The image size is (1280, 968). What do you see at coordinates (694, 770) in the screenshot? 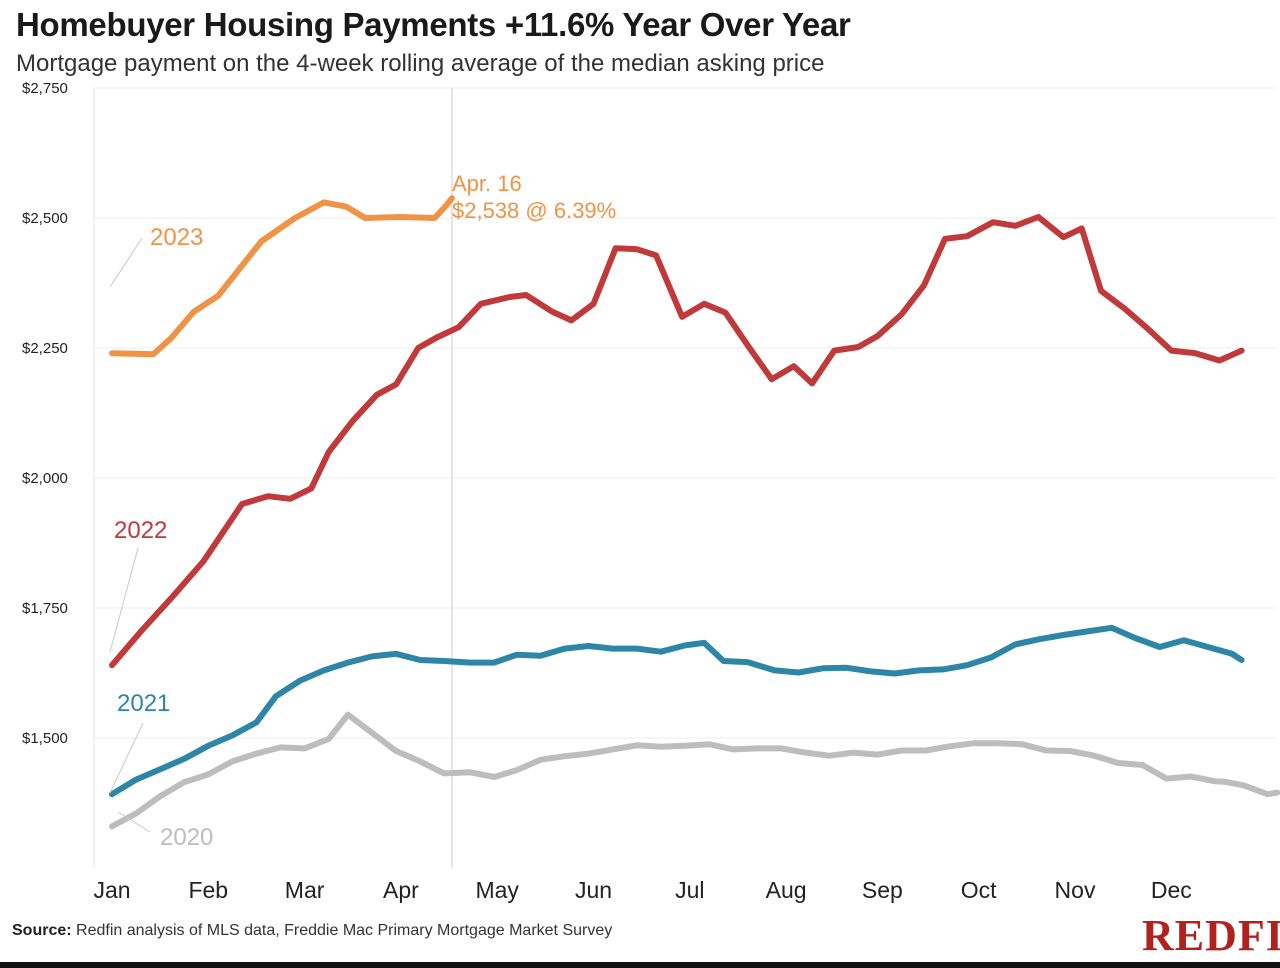
I see `series-line-2020` at bounding box center [694, 770].